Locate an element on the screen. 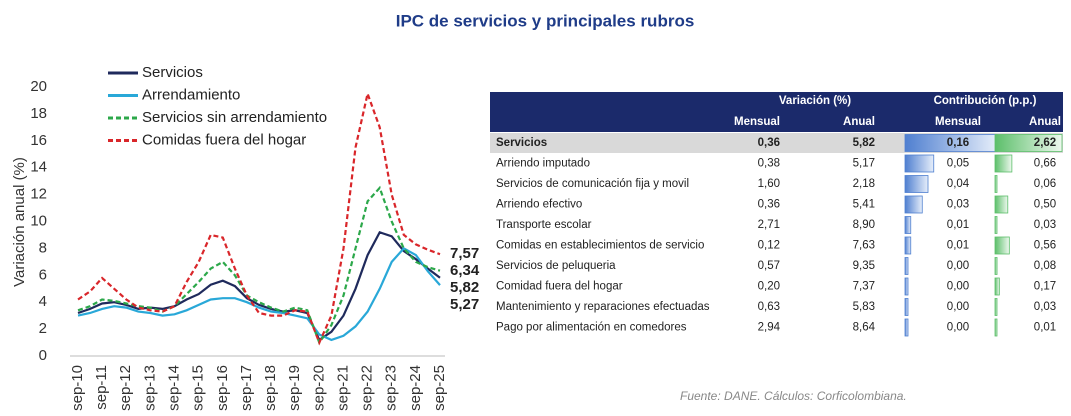 Image resolution: width=1071 pixels, height=416 pixels. row-label: Servicios de peluqueria is located at coordinates (556, 266).